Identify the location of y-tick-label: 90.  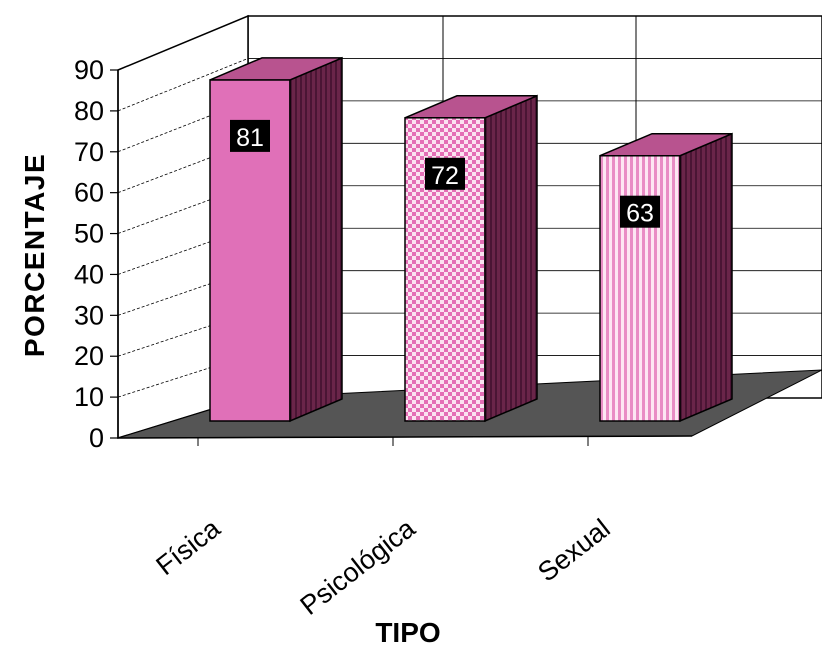
(89, 70).